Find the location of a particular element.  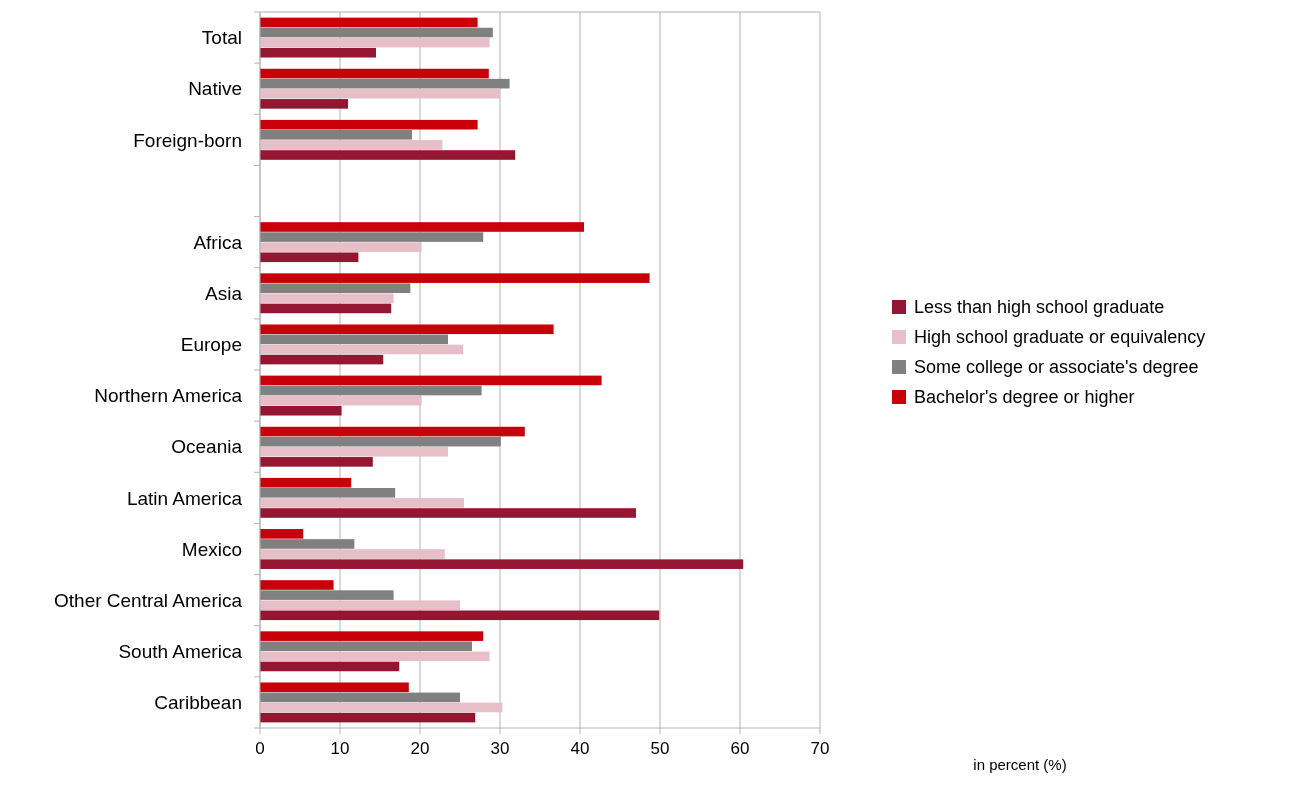

y-tick-label: Caribbean is located at coordinates (198, 703).